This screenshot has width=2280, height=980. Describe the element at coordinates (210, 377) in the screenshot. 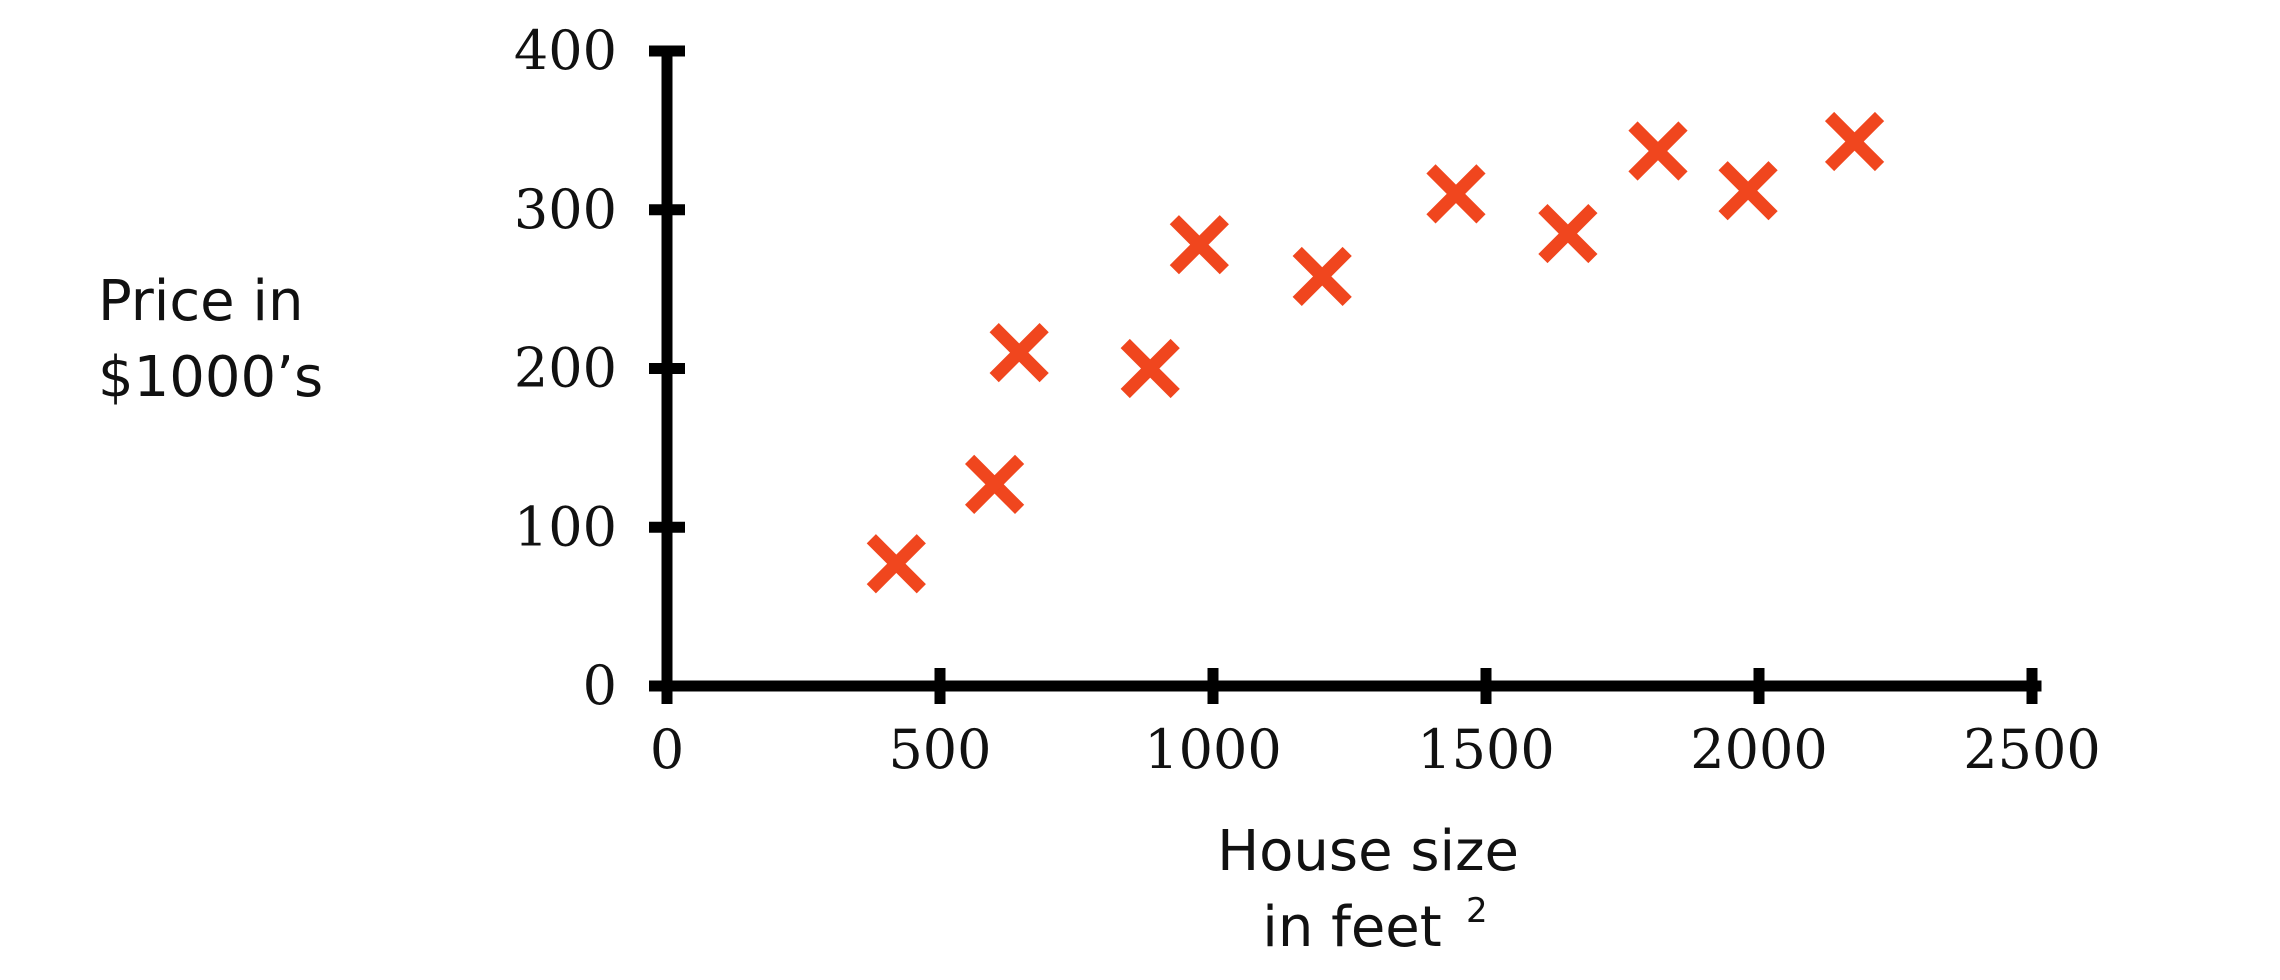

I see `y-axis-title-line-2: $1000’s` at that location.